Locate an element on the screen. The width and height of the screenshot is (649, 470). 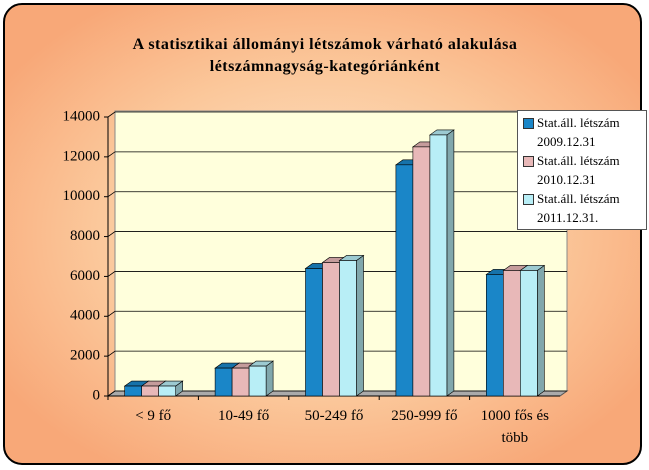
y-tick-label: 4000 is located at coordinates (85, 316).